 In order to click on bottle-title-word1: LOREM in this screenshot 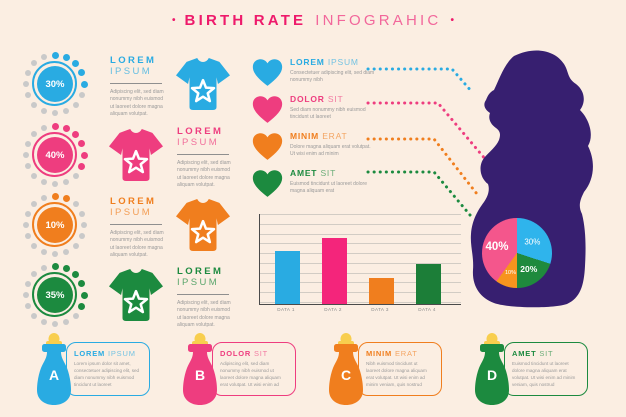, I will do `click(90, 353)`.